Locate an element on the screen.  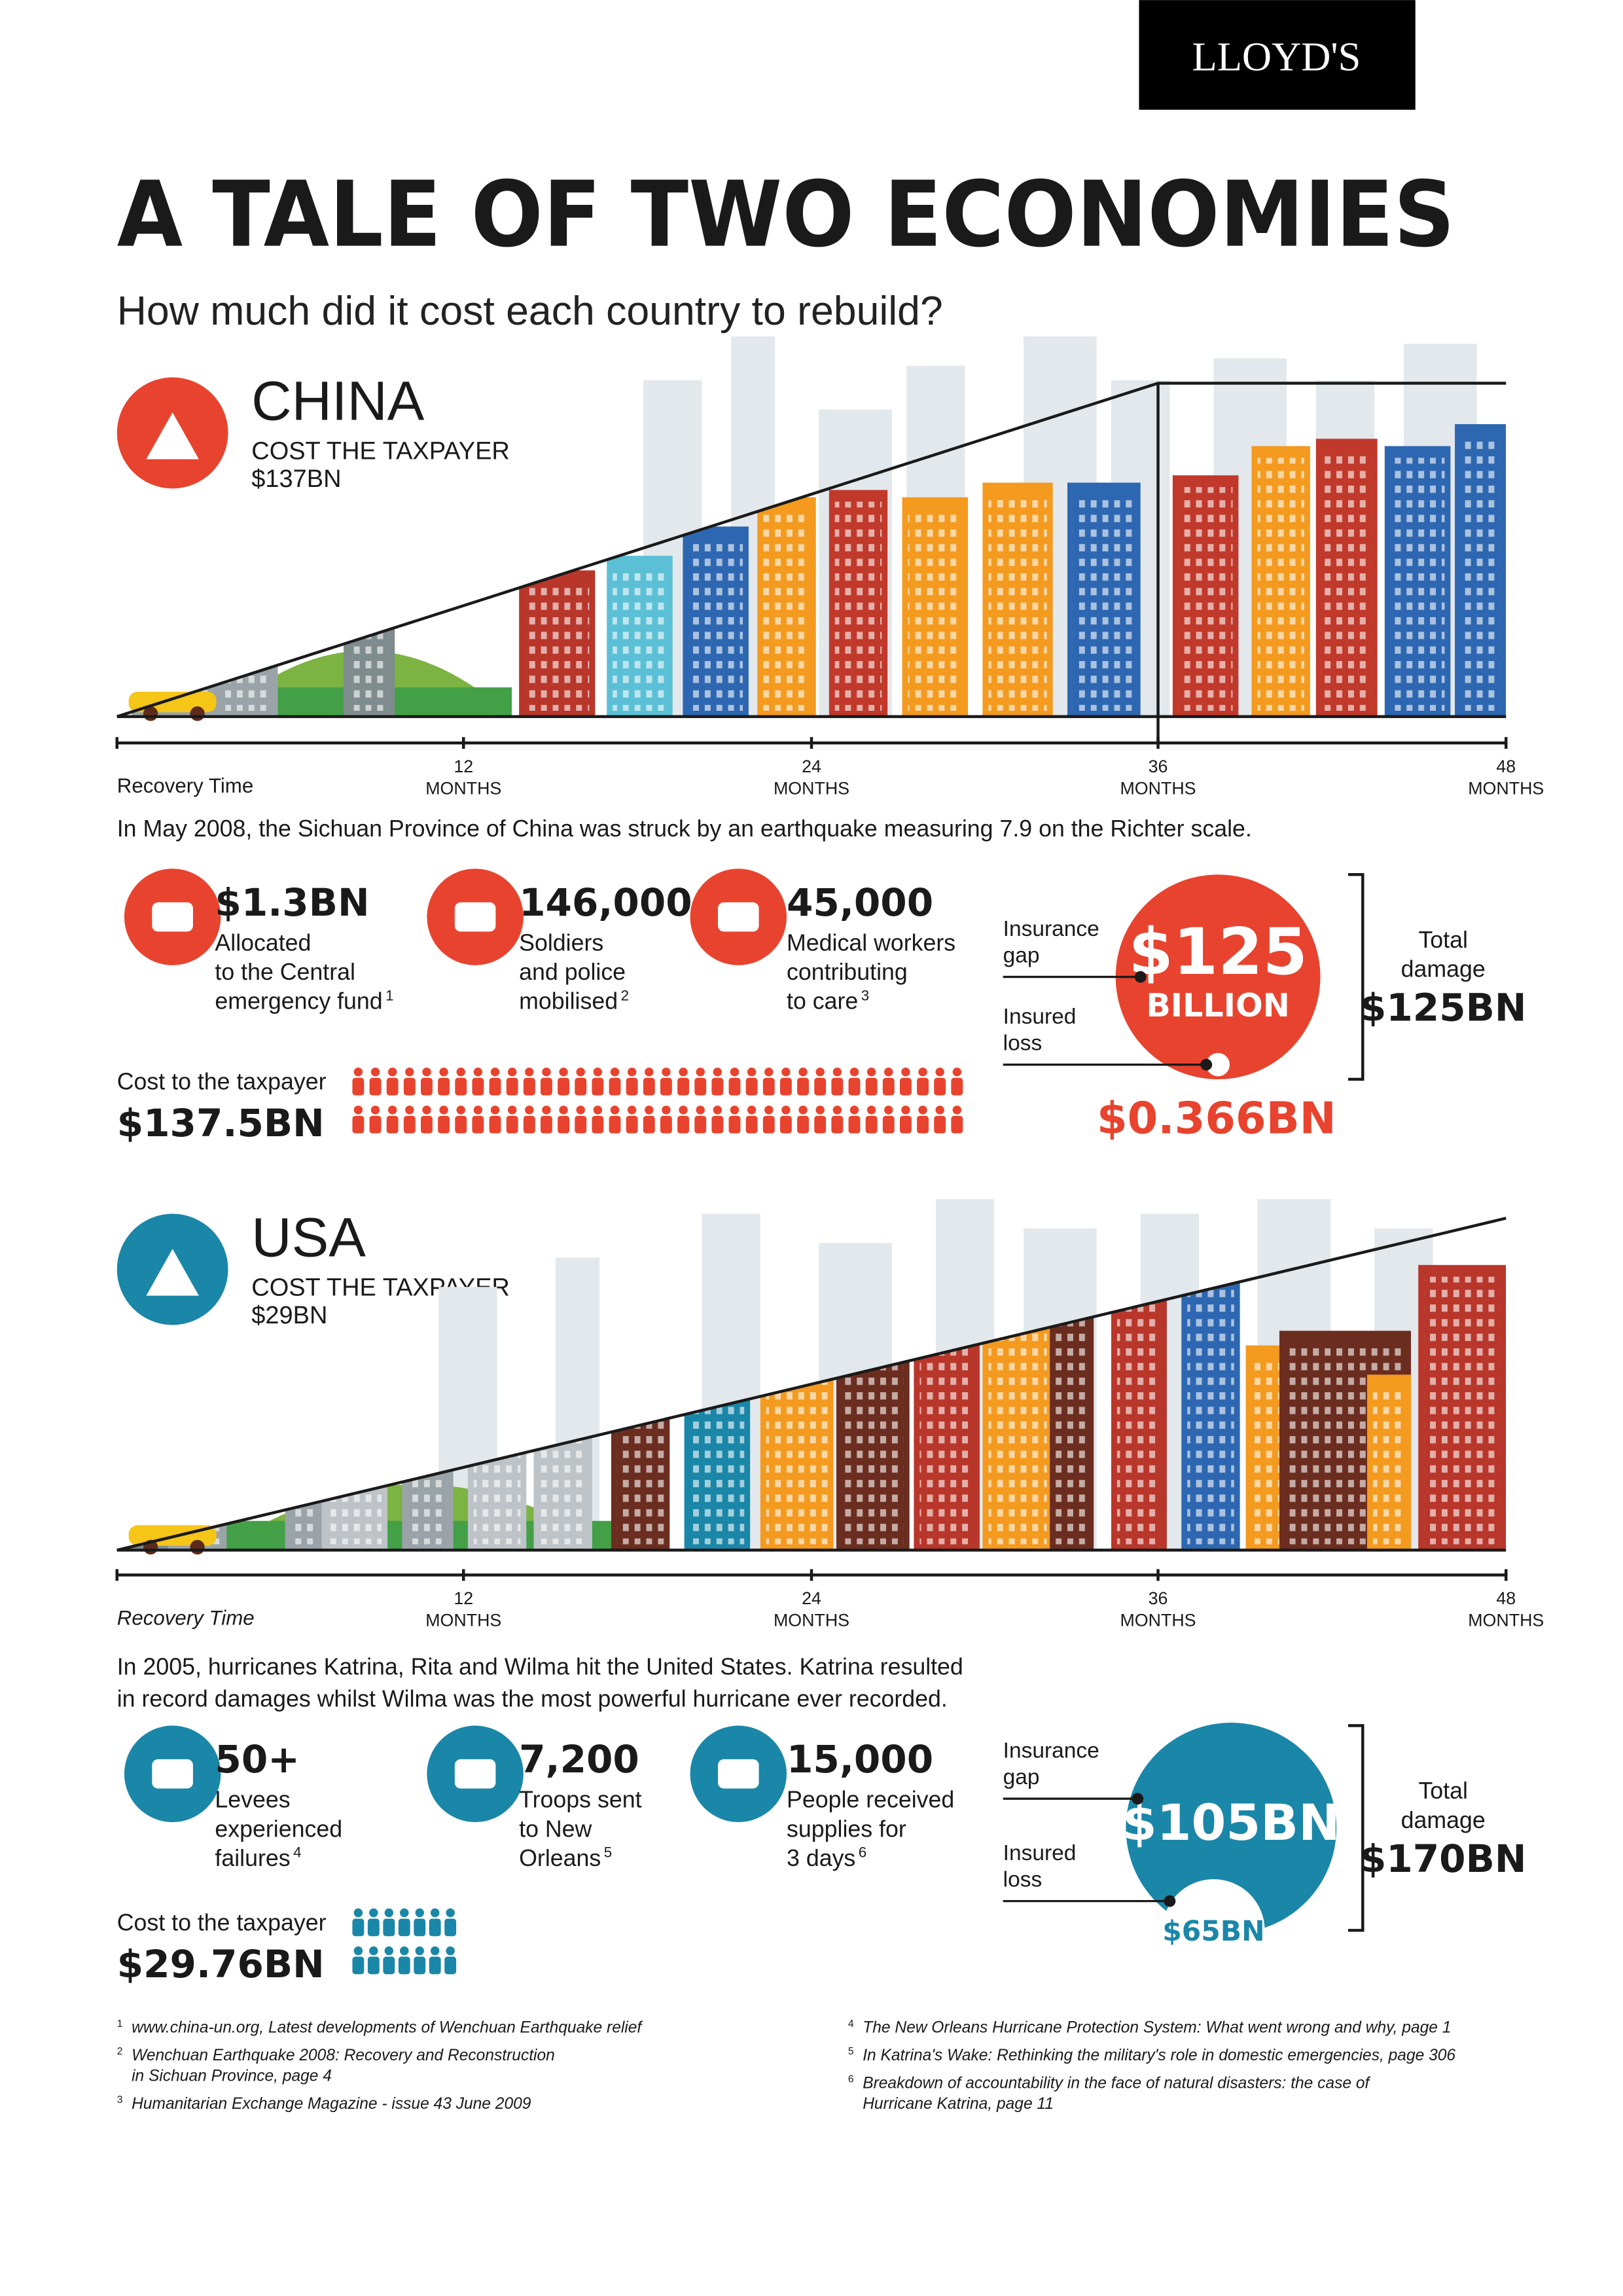
stat-text: experienced is located at coordinates (278, 1829).